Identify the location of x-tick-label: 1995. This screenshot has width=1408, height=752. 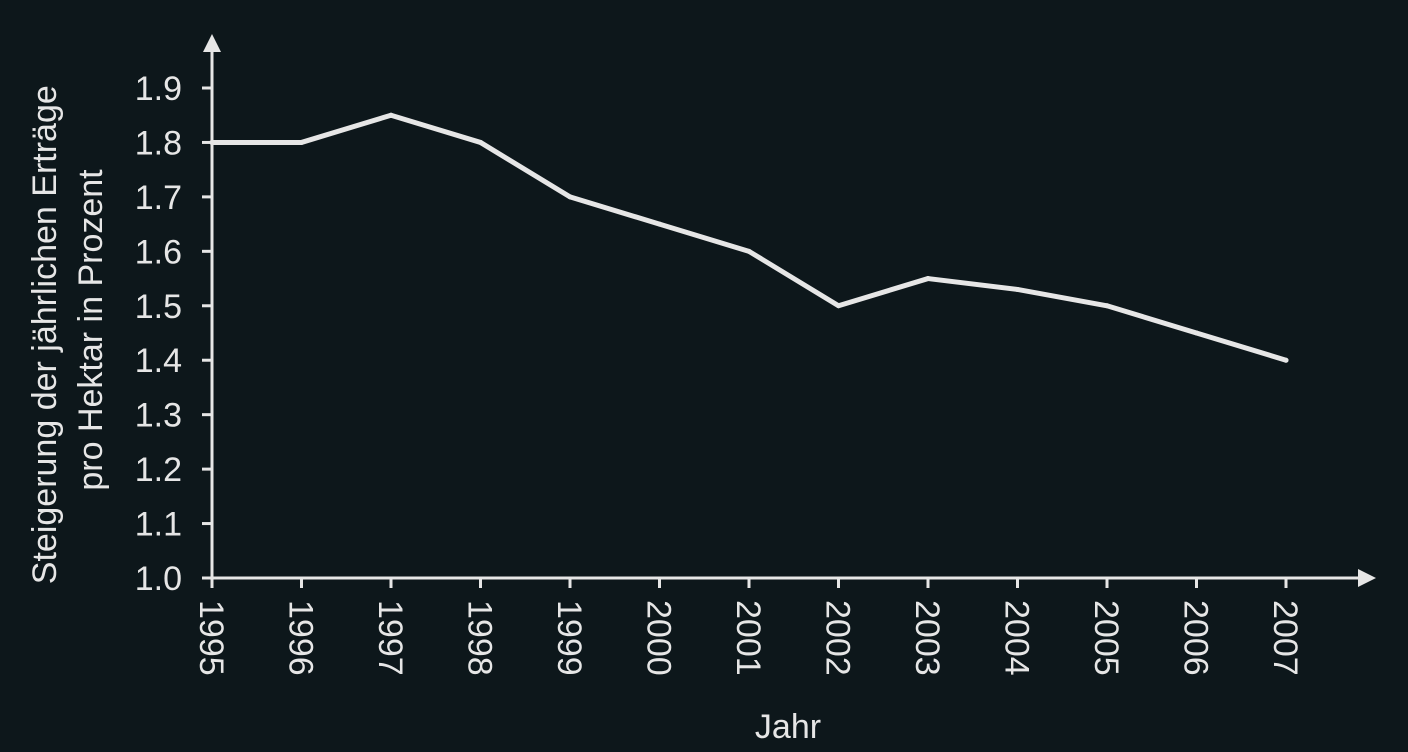
(211, 638).